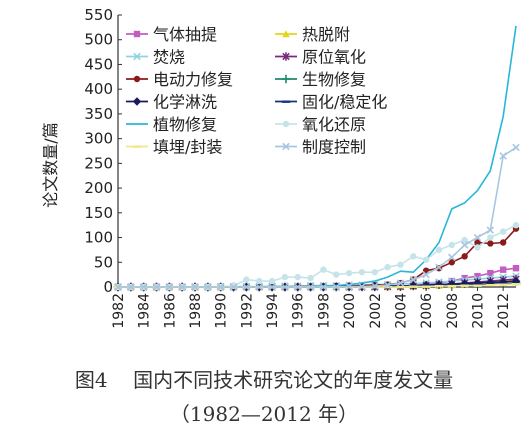 This screenshot has width=528, height=438. I want to click on x-tick-label: 1990, so click(222, 311).